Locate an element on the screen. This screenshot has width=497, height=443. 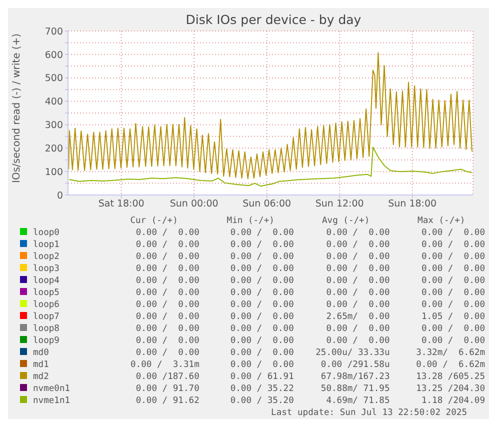
legend-label: loop8 is located at coordinates (46, 329).